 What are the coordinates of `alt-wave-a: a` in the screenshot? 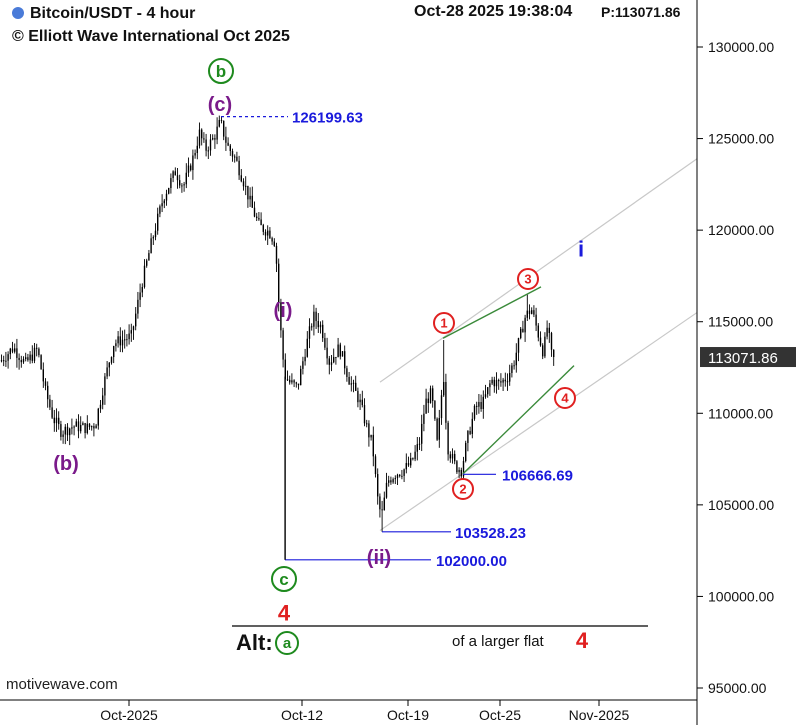 It's located at (287, 643).